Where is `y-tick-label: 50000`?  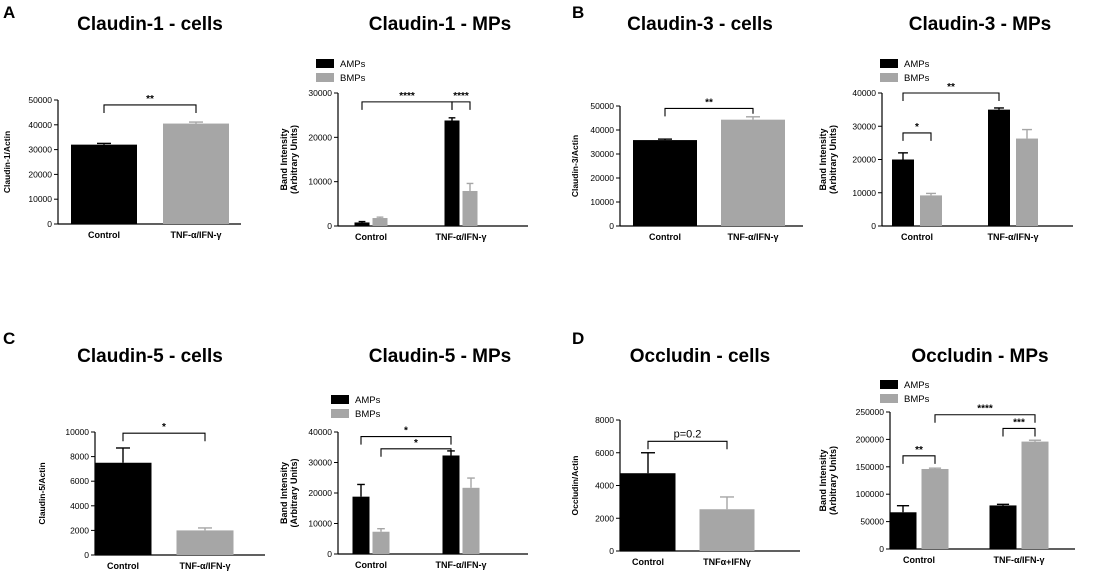
y-tick-label: 50000 is located at coordinates (40, 100).